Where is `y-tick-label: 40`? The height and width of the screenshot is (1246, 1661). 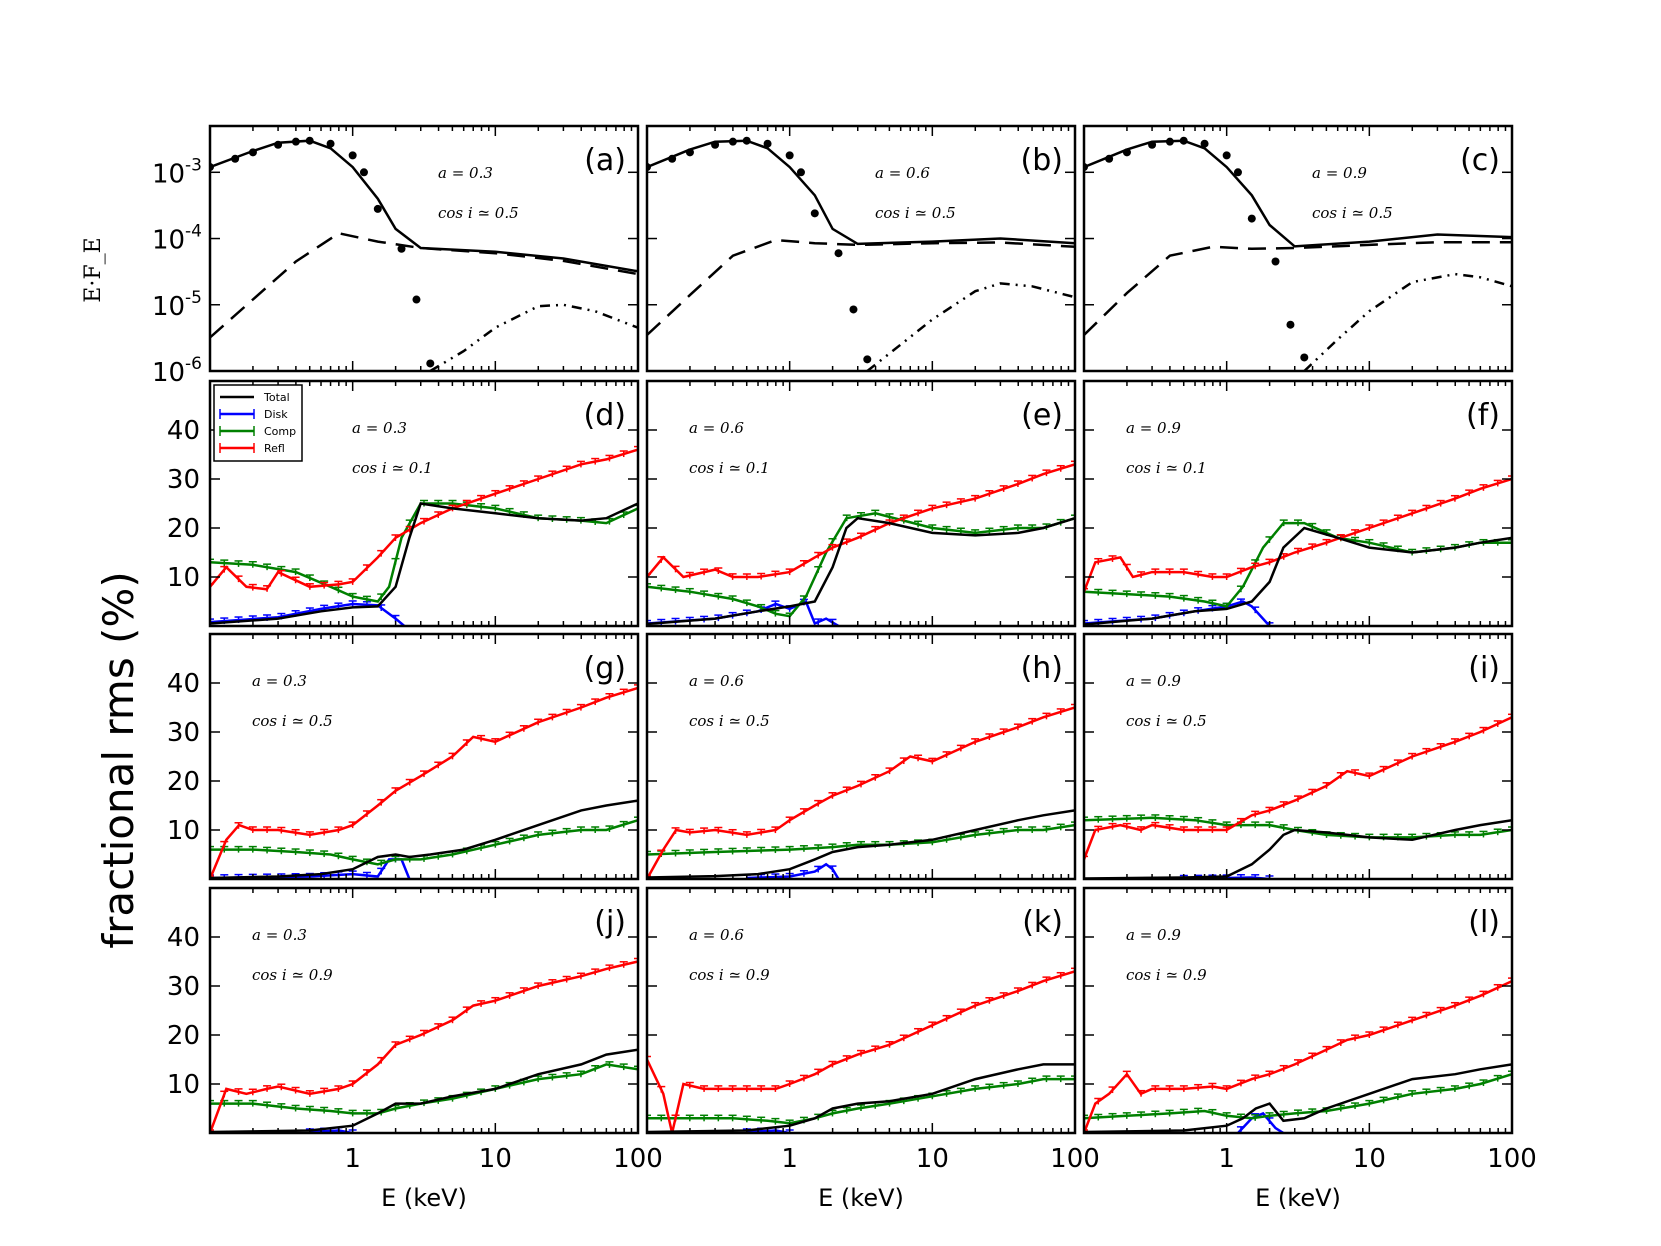 y-tick-label: 40 is located at coordinates (183, 684).